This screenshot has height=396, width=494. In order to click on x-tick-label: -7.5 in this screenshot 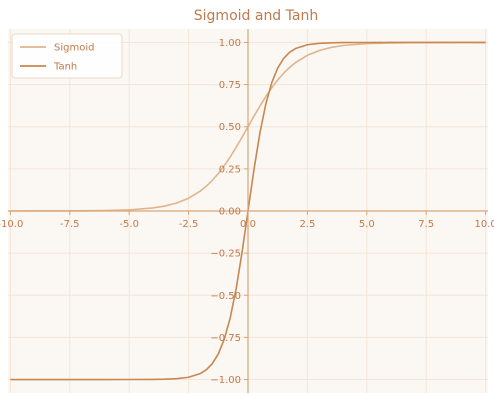, I will do `click(70, 224)`.